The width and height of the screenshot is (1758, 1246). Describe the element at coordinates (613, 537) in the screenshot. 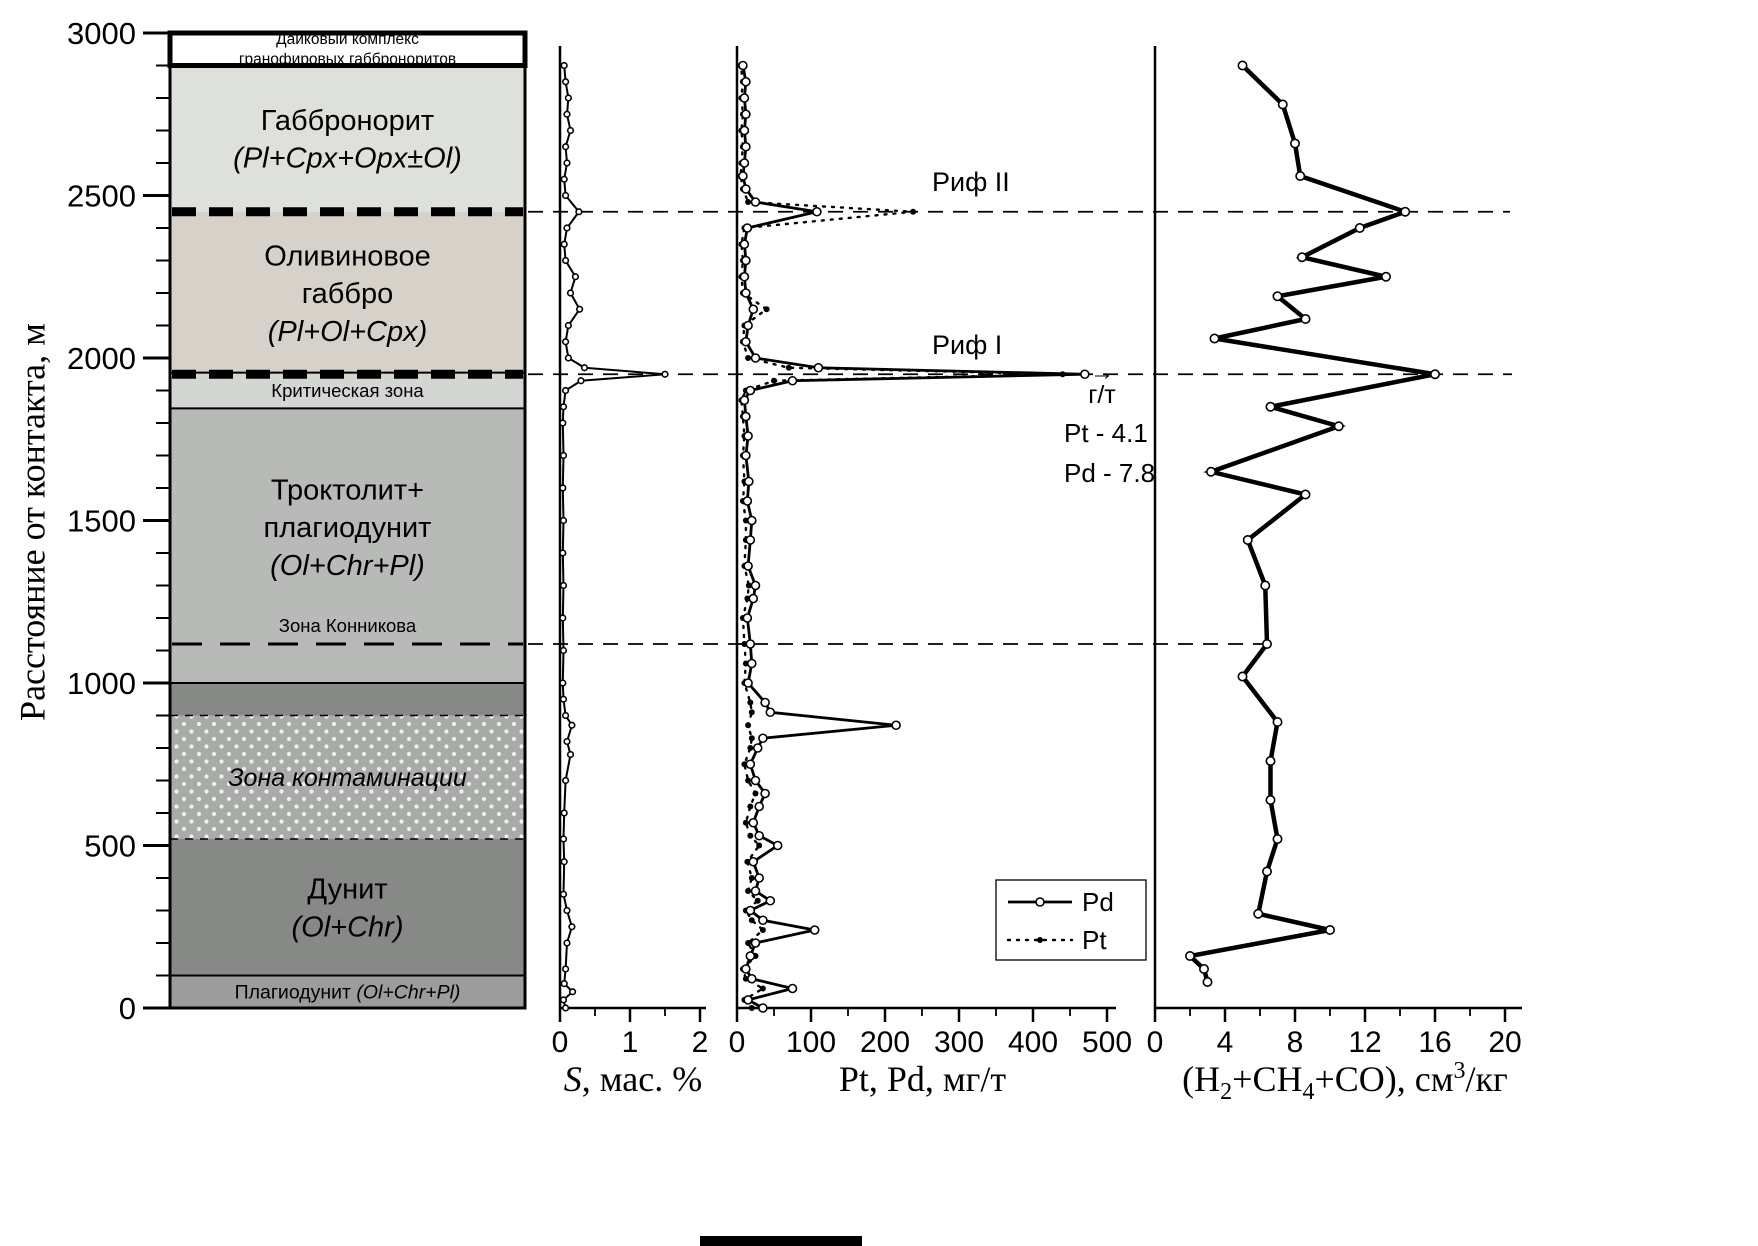

I see `s-series-line` at that location.